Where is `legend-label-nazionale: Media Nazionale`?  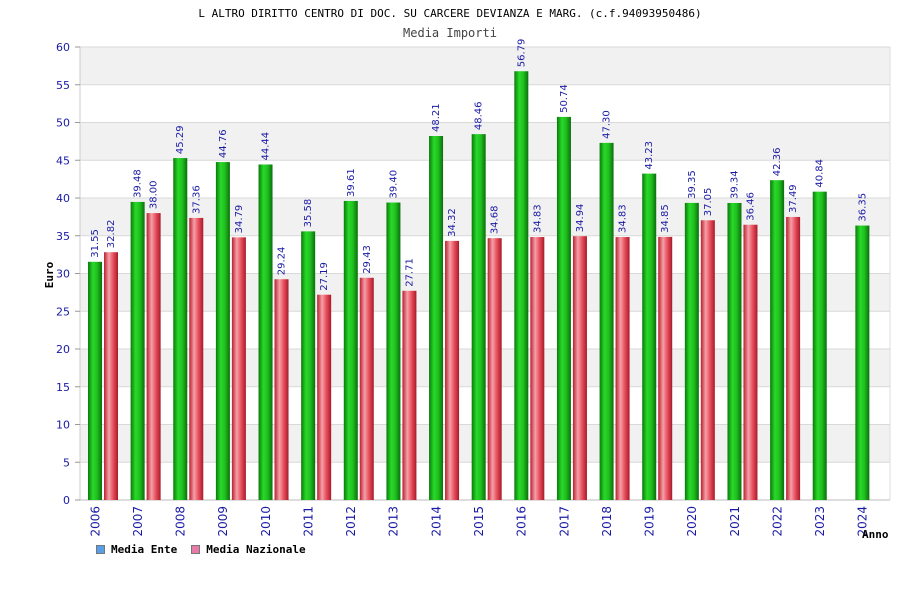
legend-label-nazionale: Media Nazionale is located at coordinates (256, 549).